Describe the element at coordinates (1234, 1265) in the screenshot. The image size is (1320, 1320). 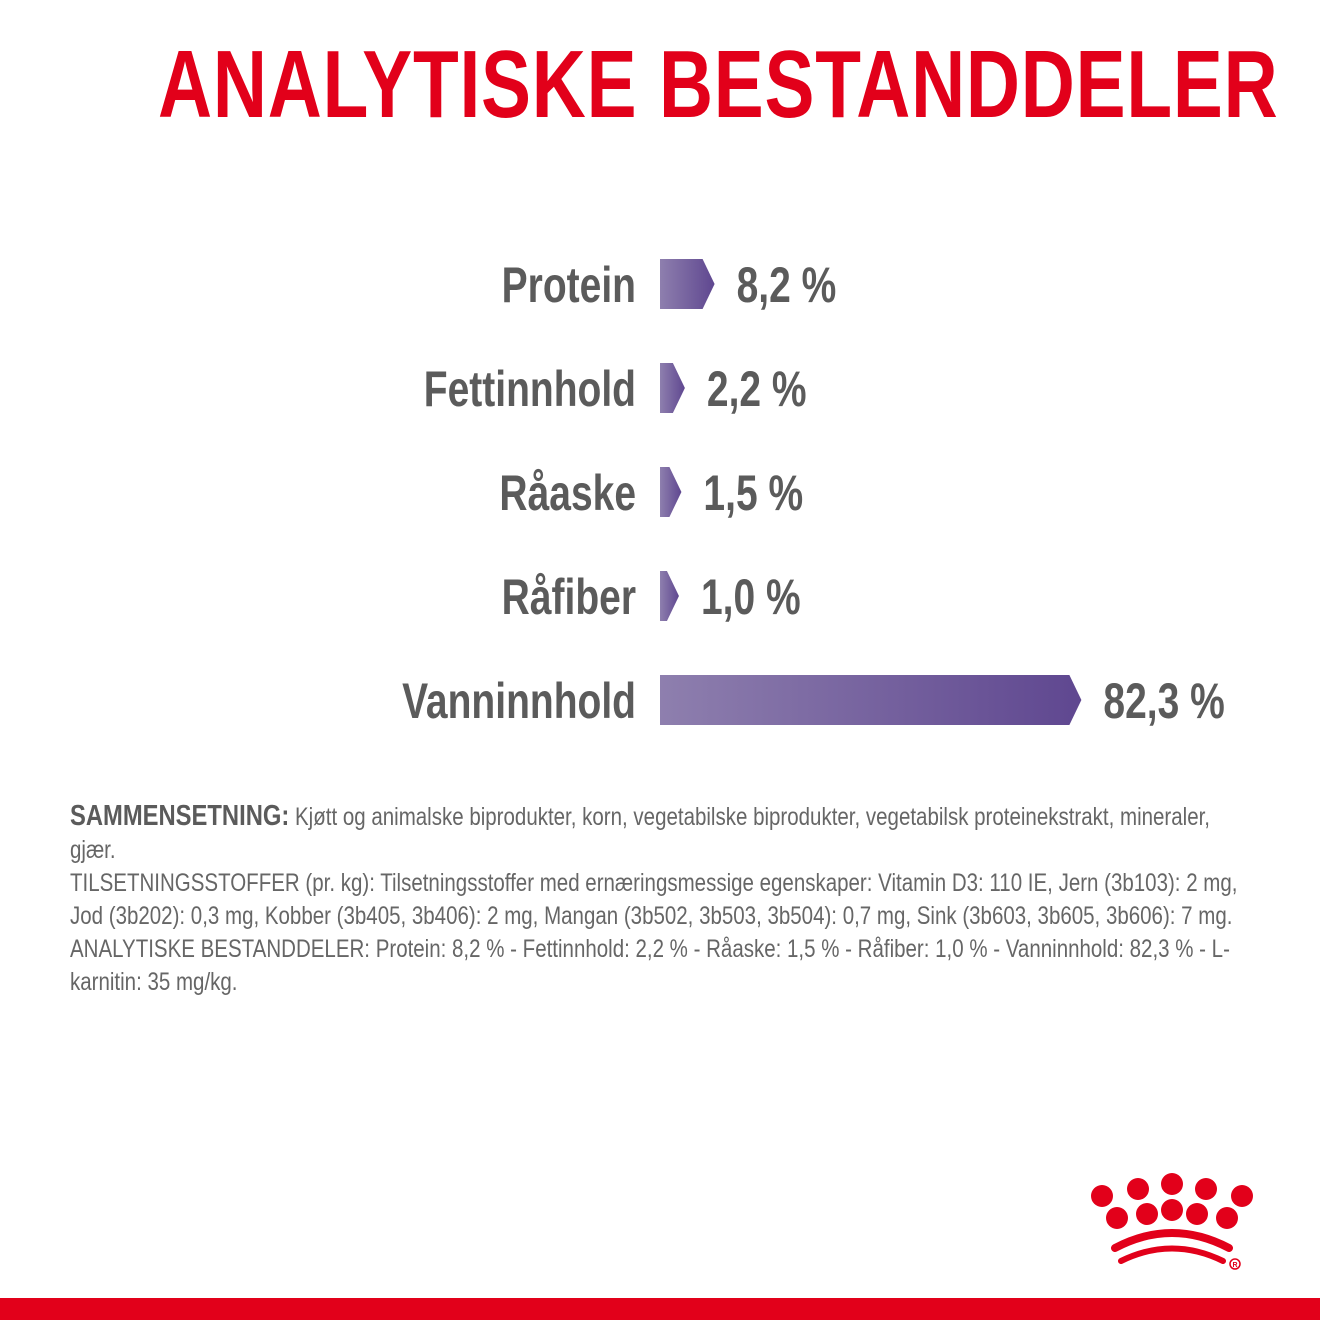
I see `svg-text: R` at that location.